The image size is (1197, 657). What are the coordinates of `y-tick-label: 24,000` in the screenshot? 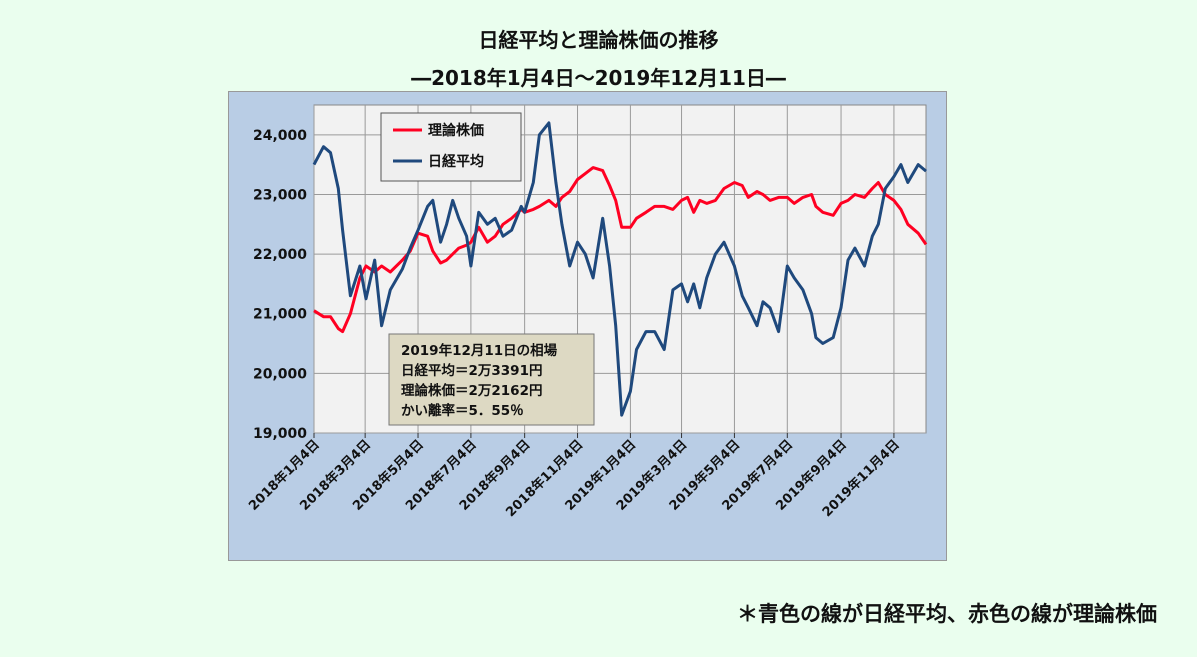 It's located at (280, 136).